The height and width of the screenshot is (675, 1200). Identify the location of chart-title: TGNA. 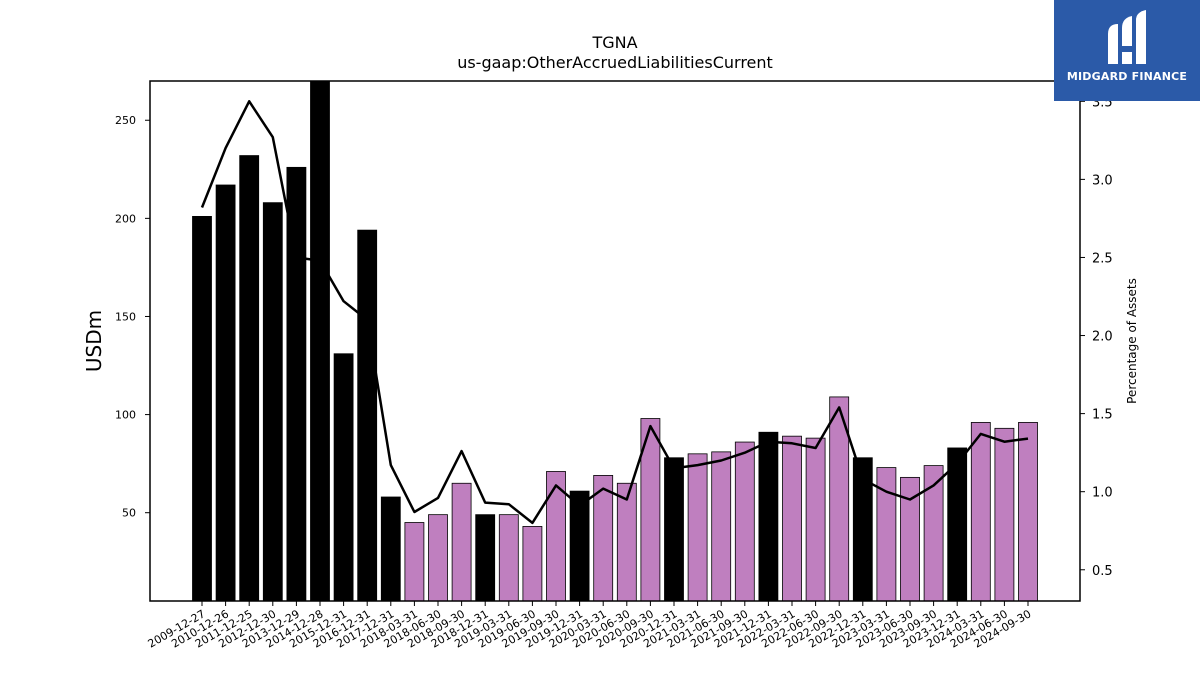
(614, 42).